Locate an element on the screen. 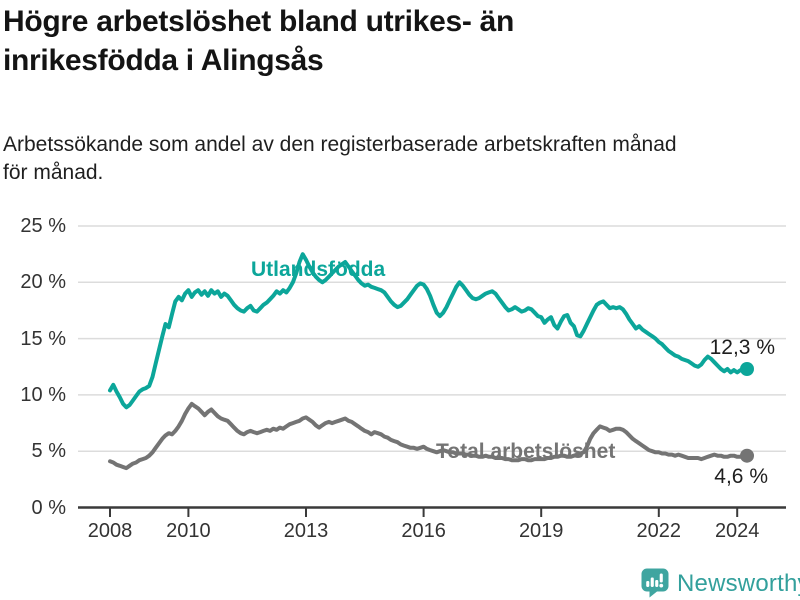 This screenshot has width=800, height=600. newsworthy-logo: Newsworthy is located at coordinates (720, 583).